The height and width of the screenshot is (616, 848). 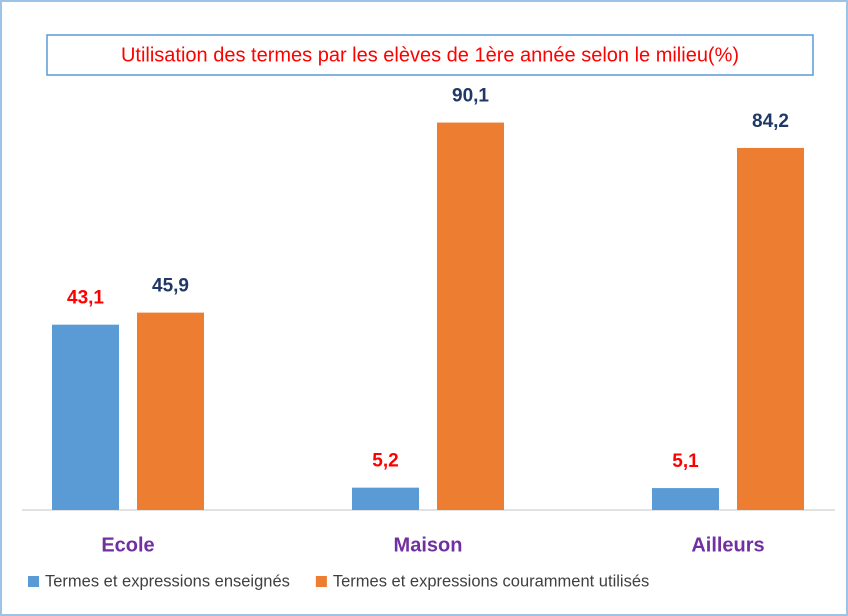 I want to click on data-label: 84,2, so click(x=770, y=121).